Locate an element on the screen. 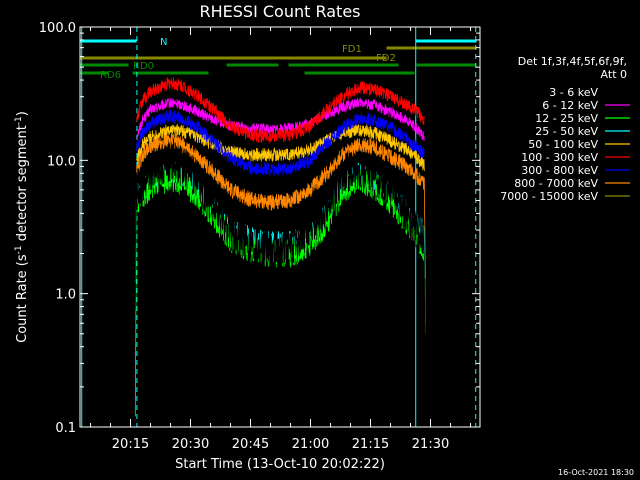  attenuator-state-bars: N FD1 FD2 RD0 RD6 is located at coordinates (278, 59).